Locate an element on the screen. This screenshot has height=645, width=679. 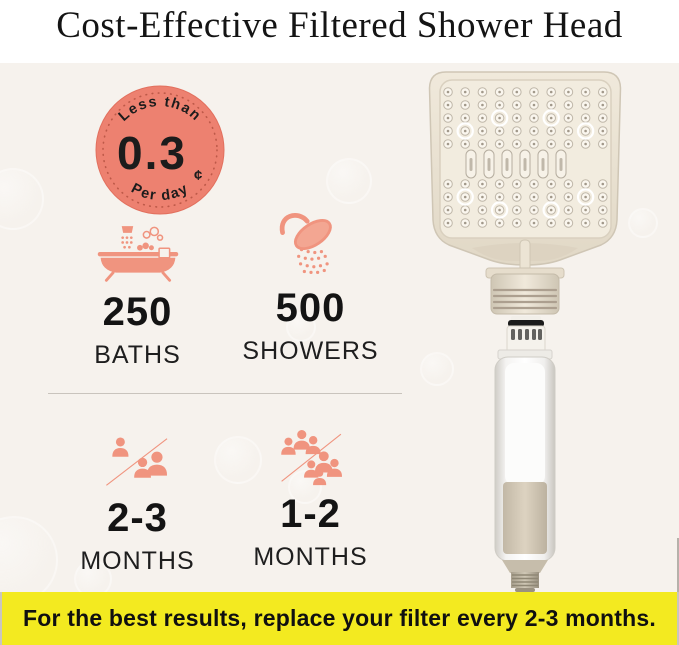
svg-text: Per day is located at coordinates (159, 193).